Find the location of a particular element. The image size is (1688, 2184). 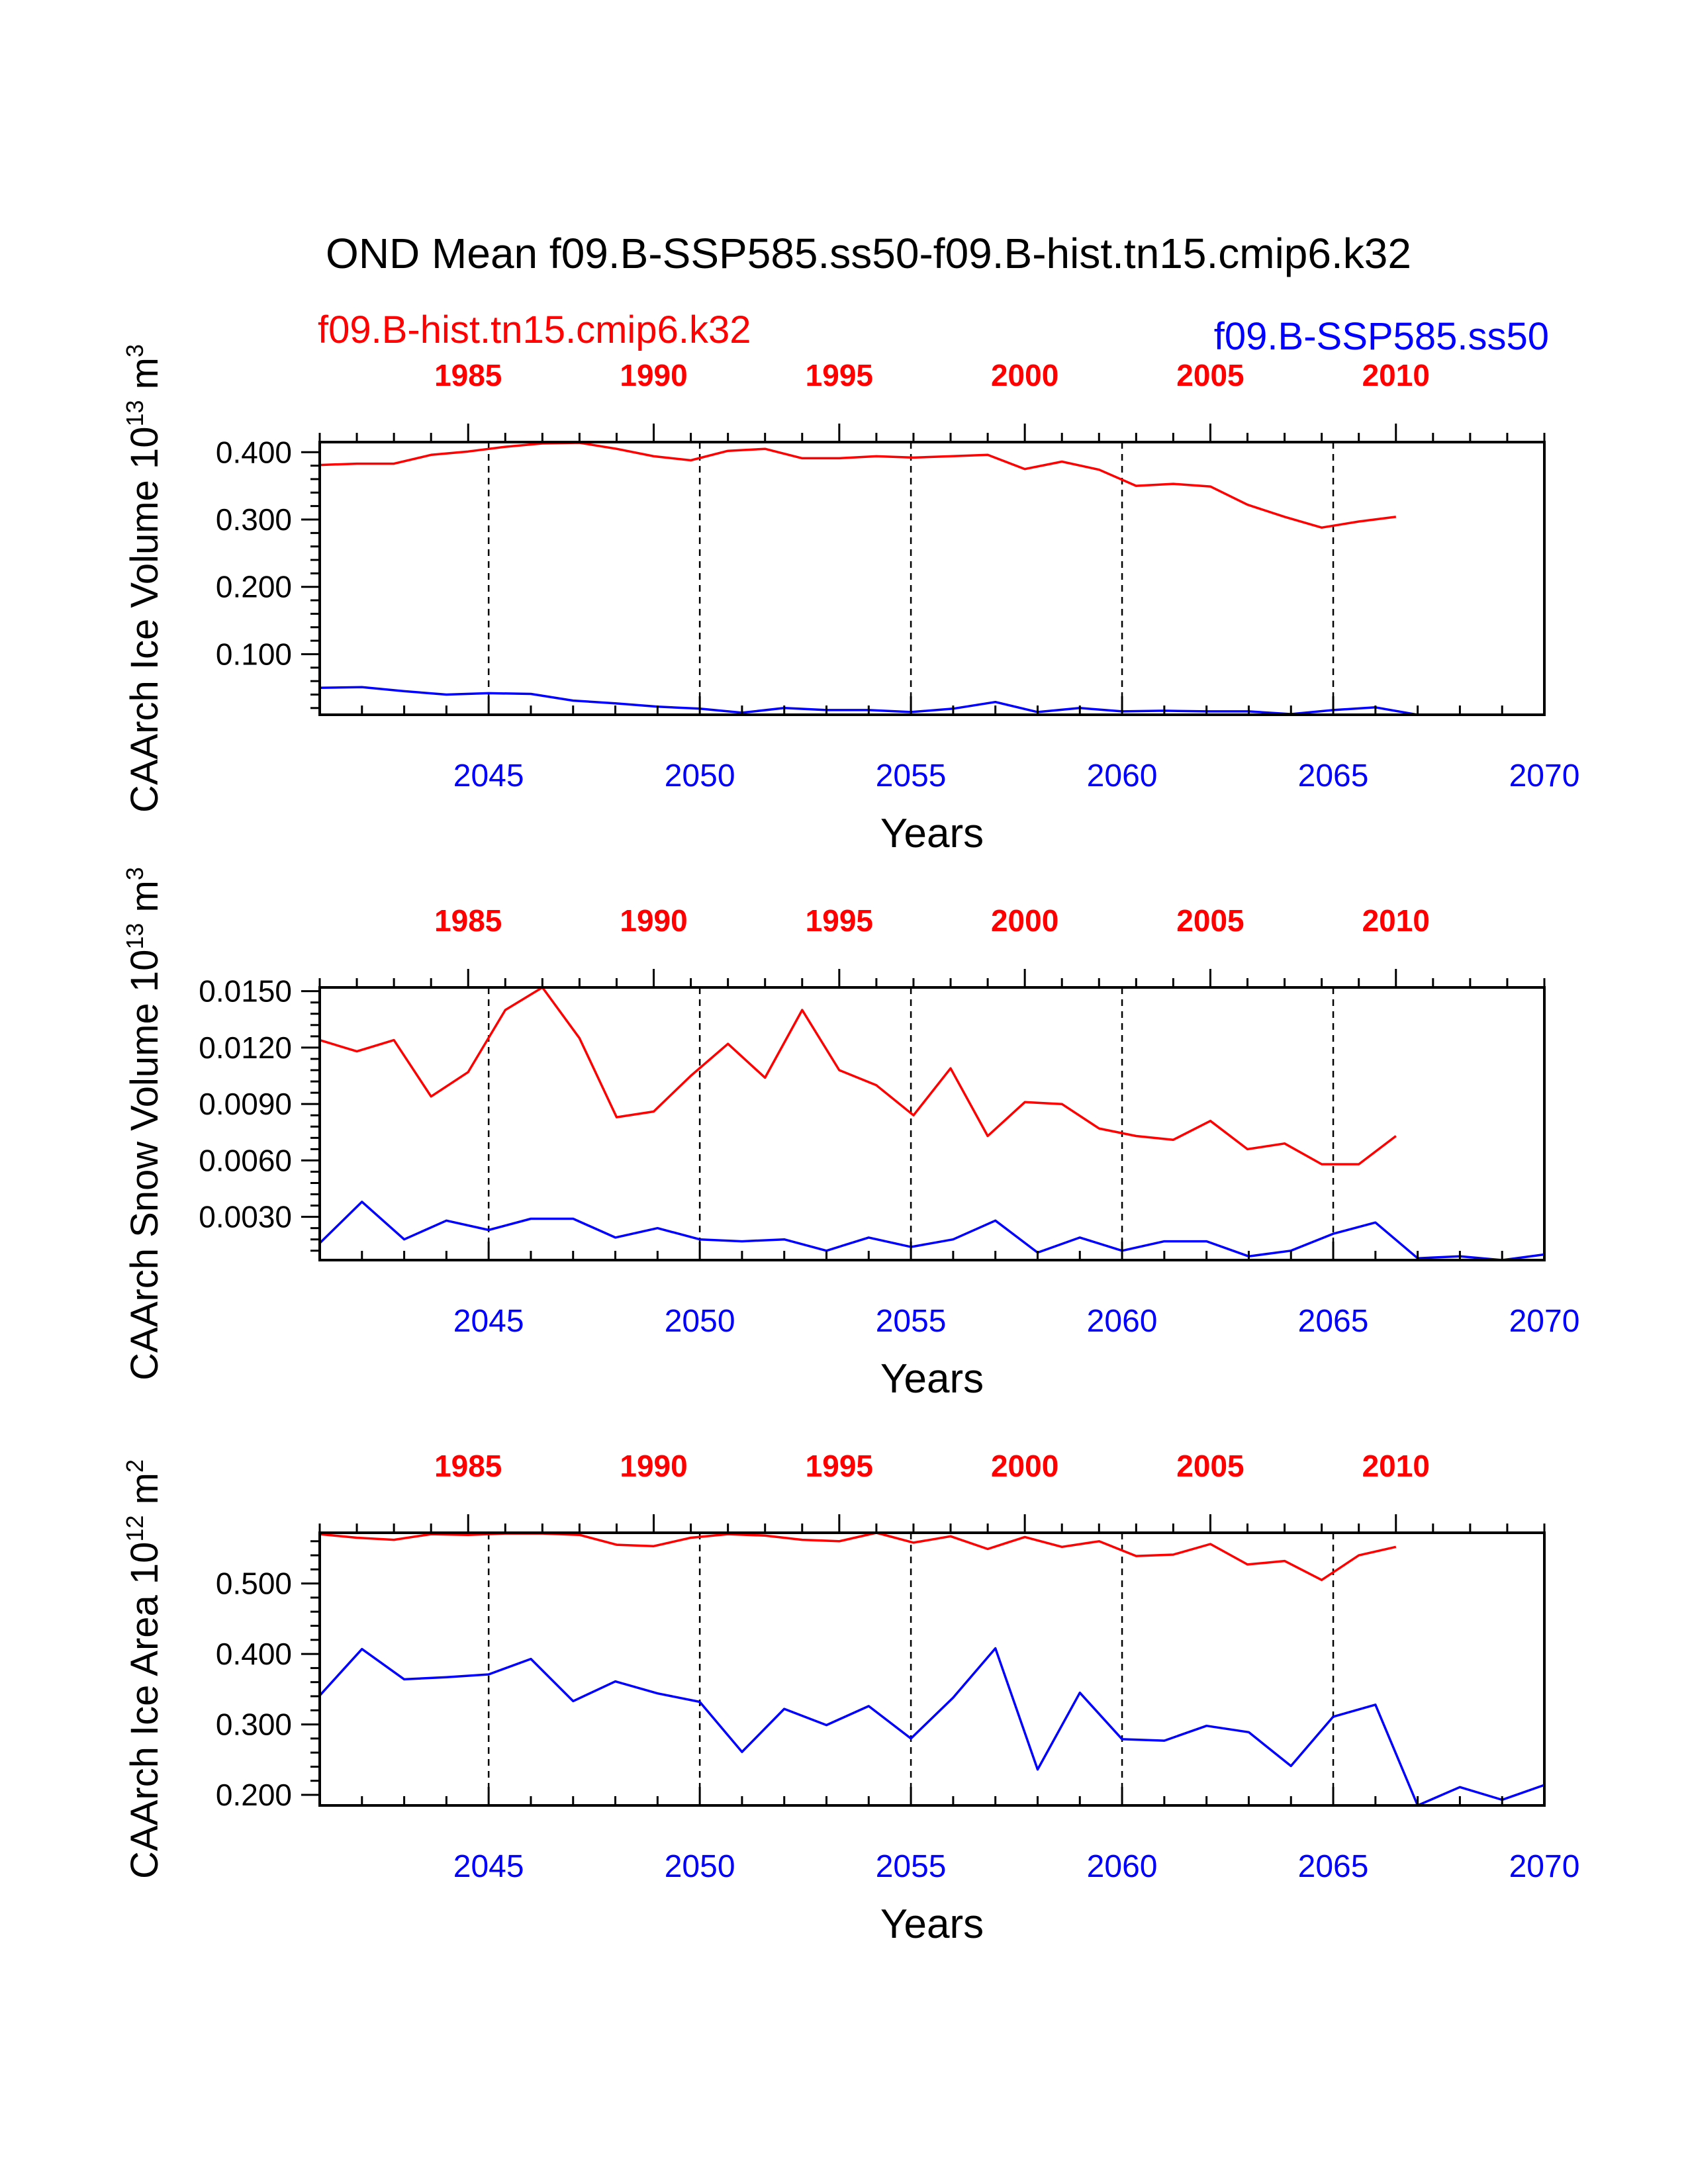

y-tick-label: 0.0150 is located at coordinates (245, 991).